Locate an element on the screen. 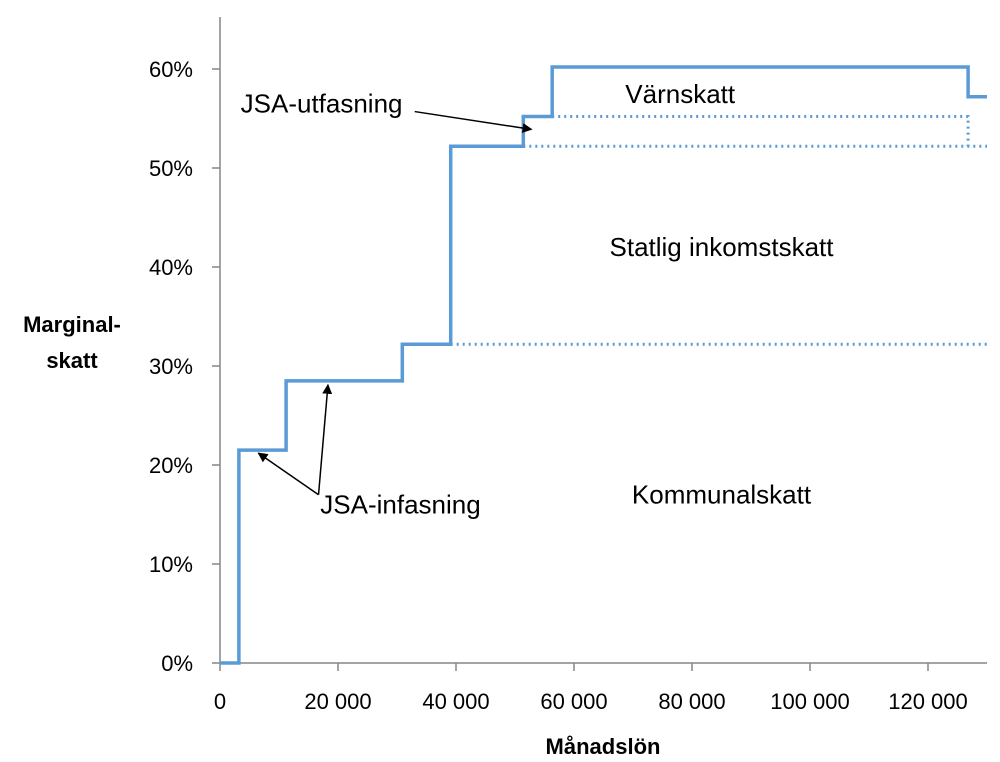 This screenshot has width=1000, height=762. annotation-label: JSA-utfasning is located at coordinates (322, 104).